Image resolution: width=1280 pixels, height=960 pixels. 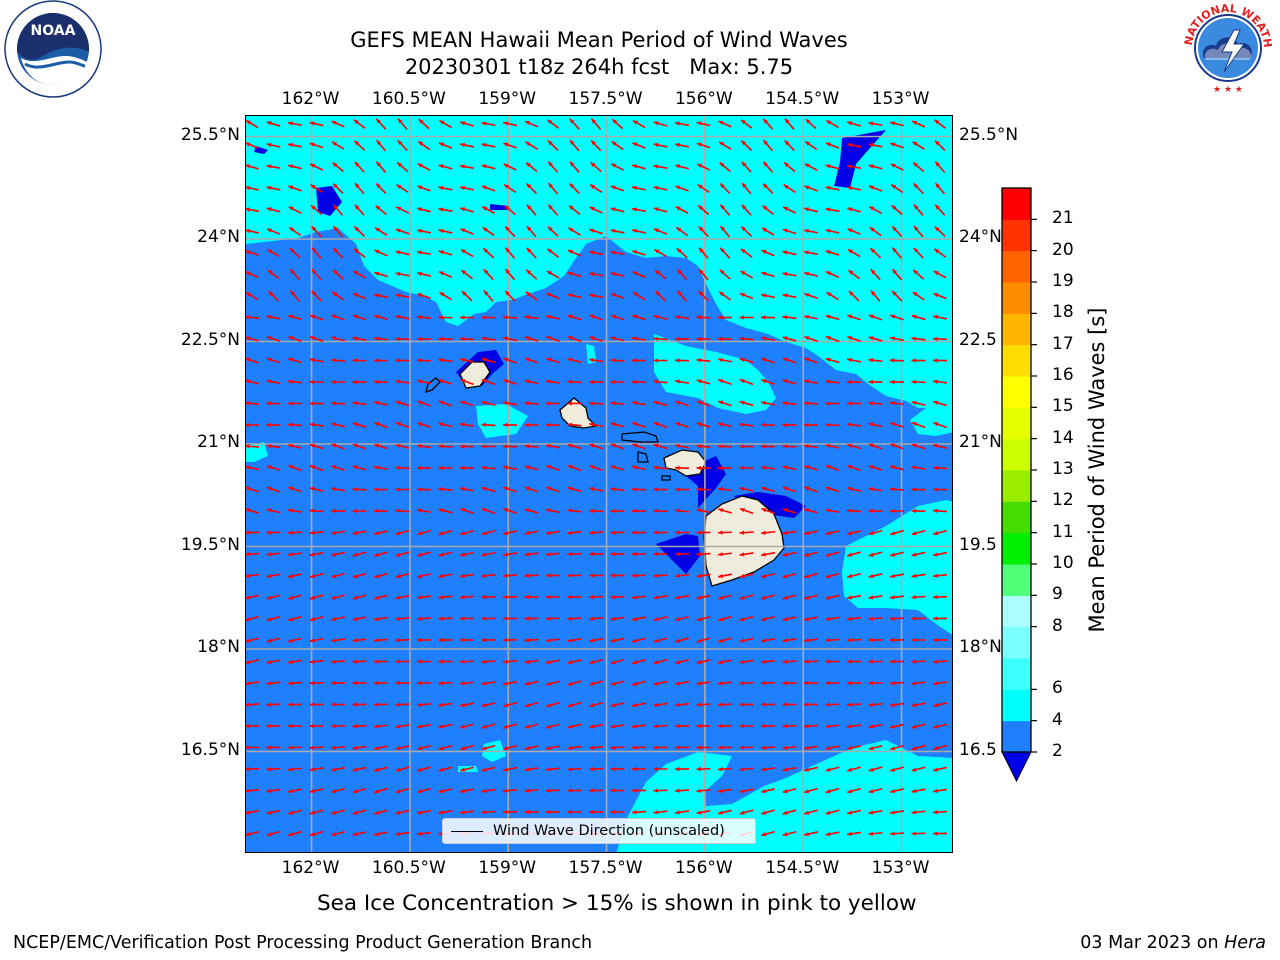 What do you see at coordinates (605, 474) in the screenshot?
I see `hawaiian-islands-land` at bounding box center [605, 474].